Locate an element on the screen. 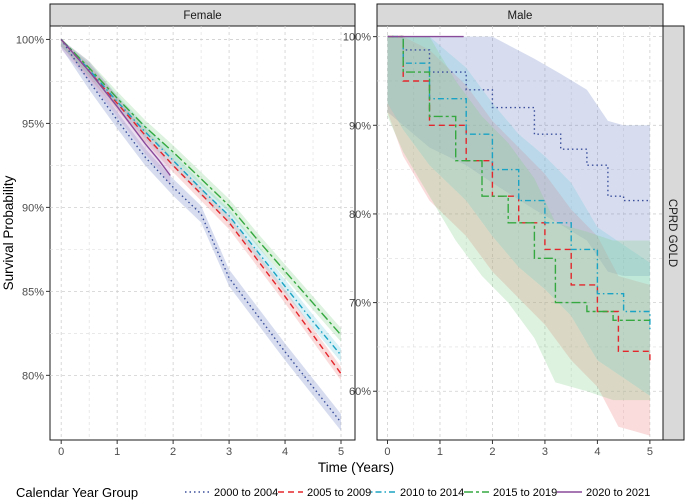 This screenshot has height=501, width=685. x-axis-title: Time (Years) is located at coordinates (356, 467).